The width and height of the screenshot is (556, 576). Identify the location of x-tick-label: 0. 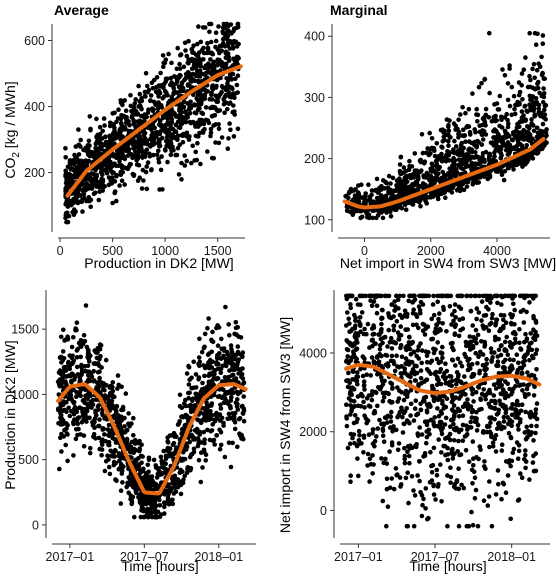
(364, 251).